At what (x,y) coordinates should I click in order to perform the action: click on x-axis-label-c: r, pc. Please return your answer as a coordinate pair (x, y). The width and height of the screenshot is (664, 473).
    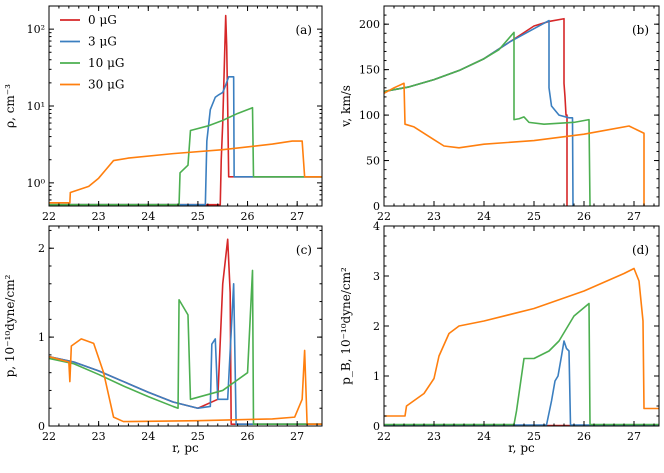
    Looking at the image, I should click on (185, 448).